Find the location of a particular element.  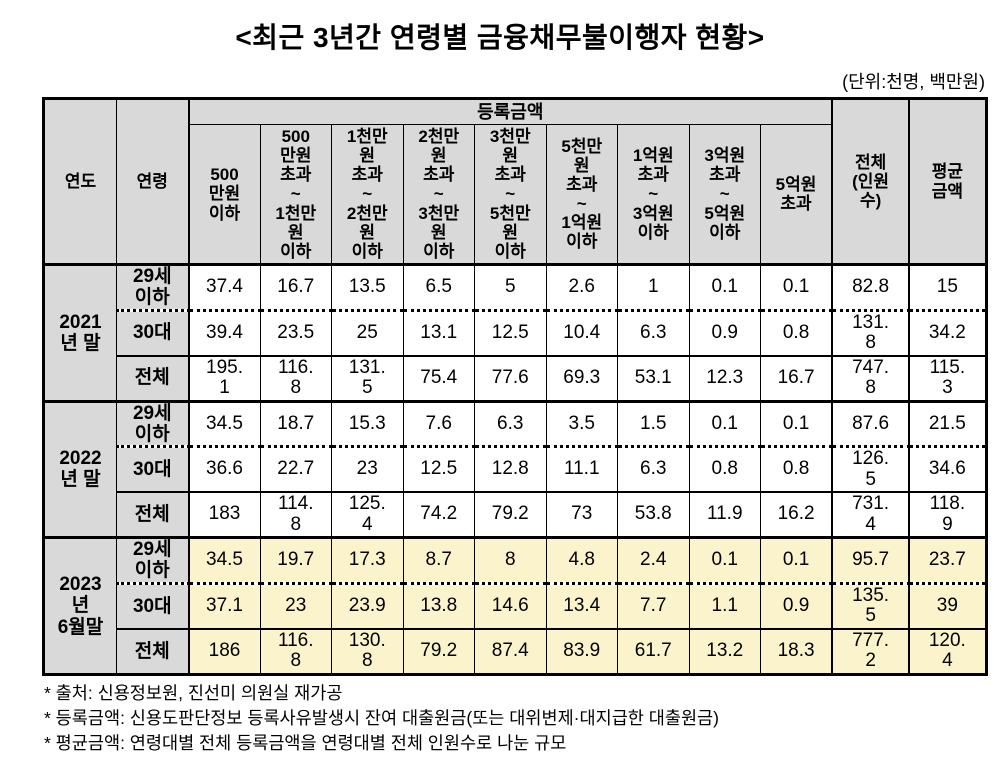

table-cell: 77.6 is located at coordinates (510, 378).